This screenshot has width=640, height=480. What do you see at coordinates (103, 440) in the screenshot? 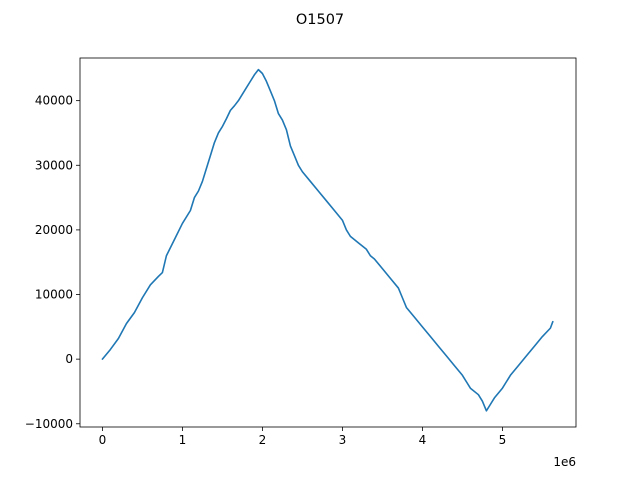
I see `x-tick-label: 0` at bounding box center [103, 440].